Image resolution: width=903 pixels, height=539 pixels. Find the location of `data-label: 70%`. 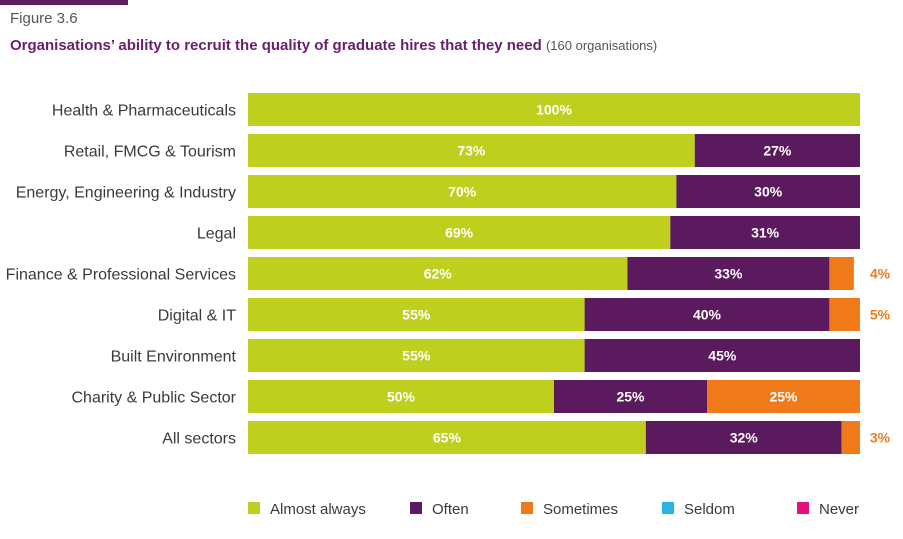

data-label: 70% is located at coordinates (462, 192).